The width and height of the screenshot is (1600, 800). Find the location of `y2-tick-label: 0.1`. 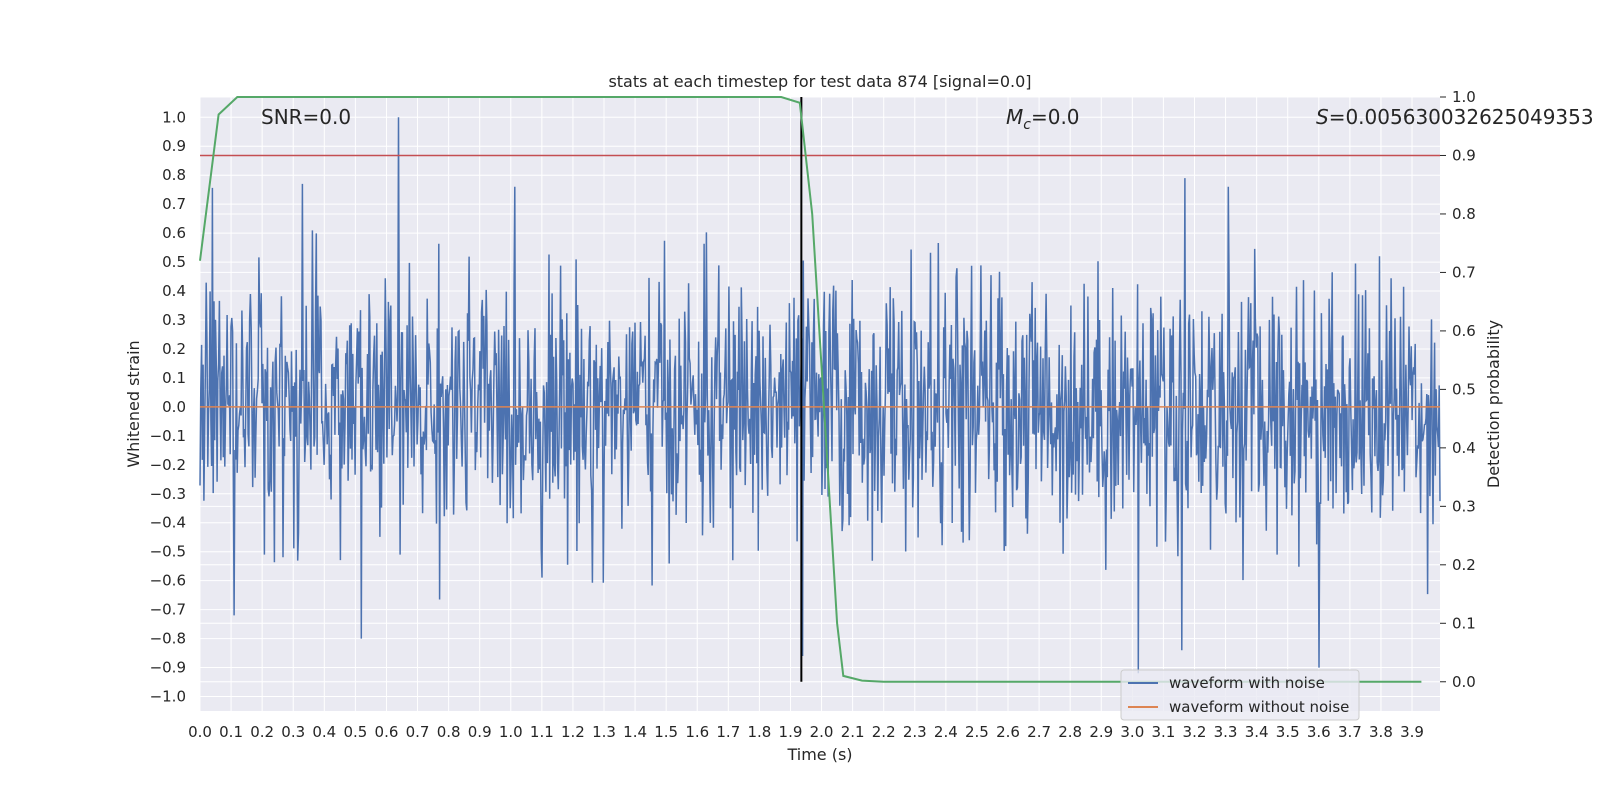

y2-tick-label: 0.1 is located at coordinates (1464, 623).